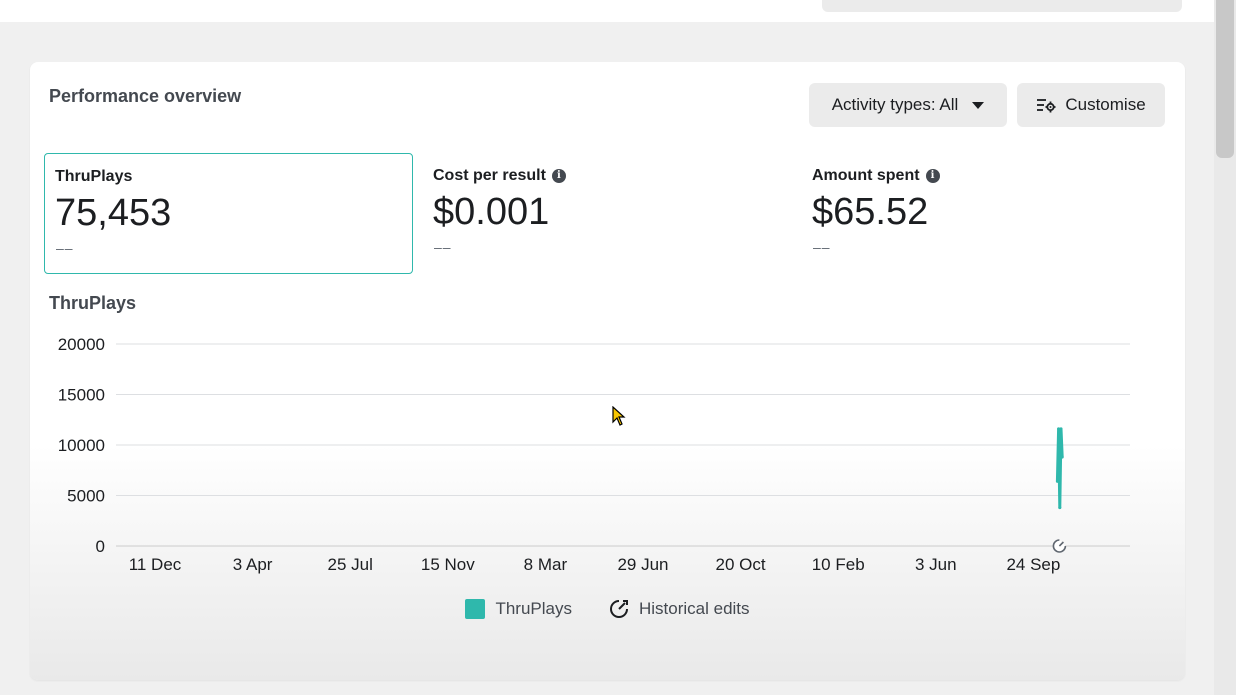  What do you see at coordinates (1225, 347) in the screenshot?
I see `page-scrollbar` at bounding box center [1225, 347].